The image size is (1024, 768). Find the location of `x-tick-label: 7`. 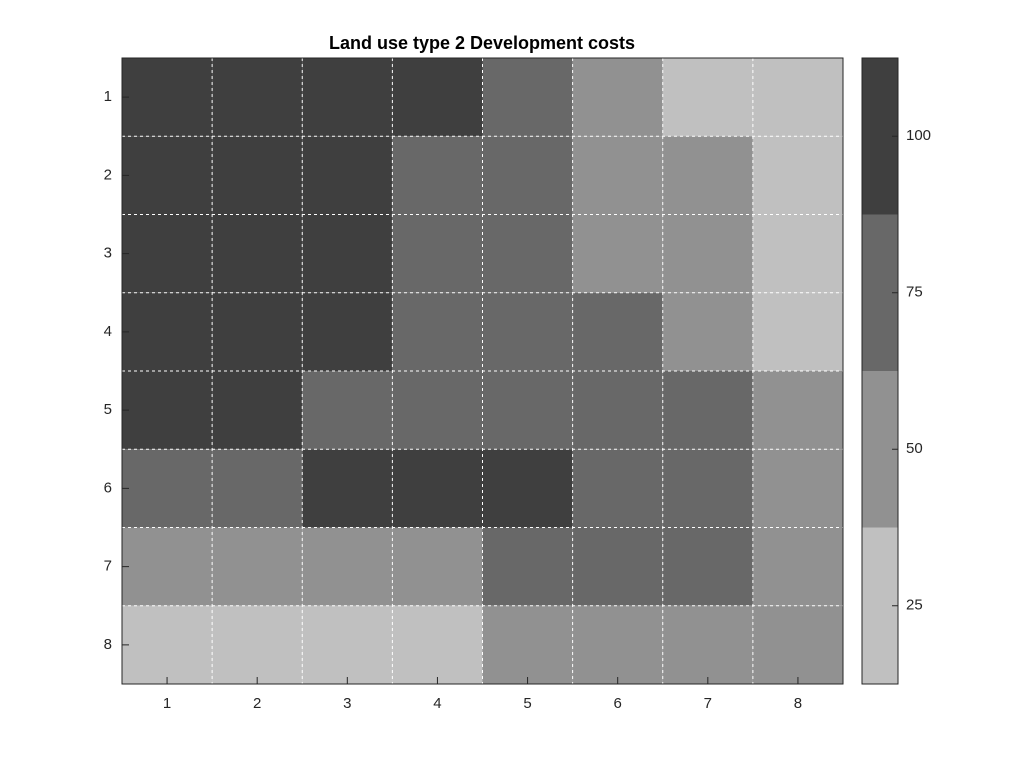

x-tick-label: 7 is located at coordinates (708, 703).